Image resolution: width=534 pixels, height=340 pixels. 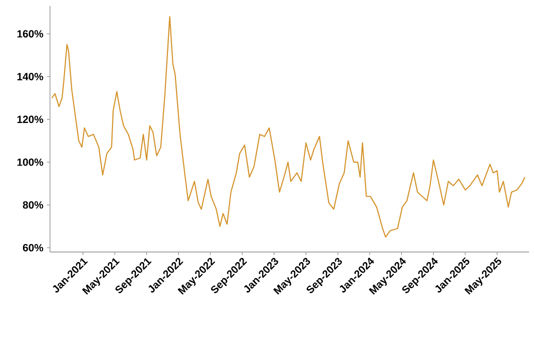 I want to click on y-tick-label: 80%, so click(x=33, y=205).